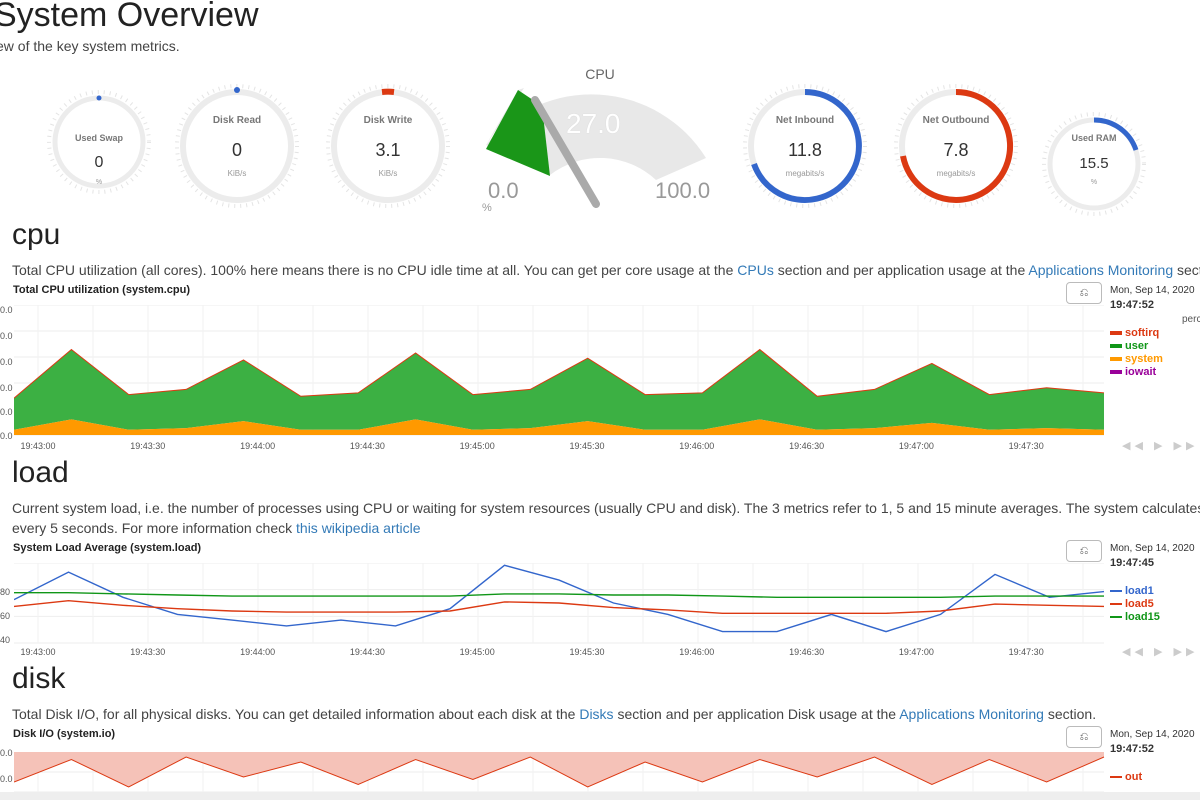 The height and width of the screenshot is (800, 1200). Describe the element at coordinates (258, 446) in the screenshot. I see `x-tick: 19:44:00` at that location.